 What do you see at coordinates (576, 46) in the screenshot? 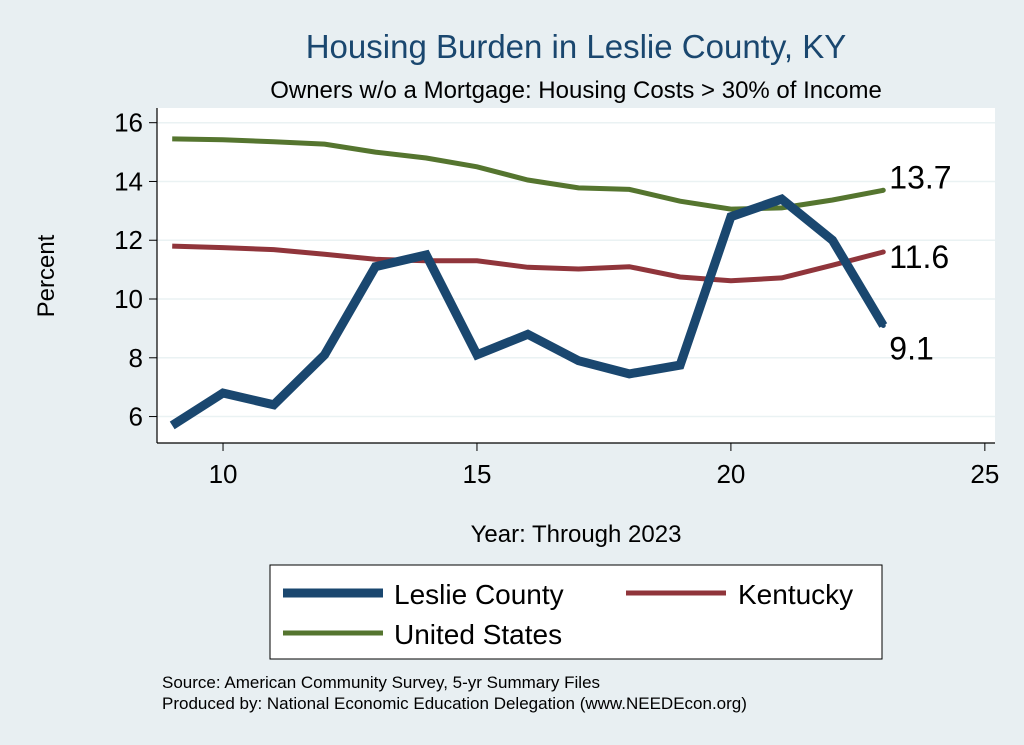
I see `chart-title: Housing Burden in Leslie County, KY` at bounding box center [576, 46].